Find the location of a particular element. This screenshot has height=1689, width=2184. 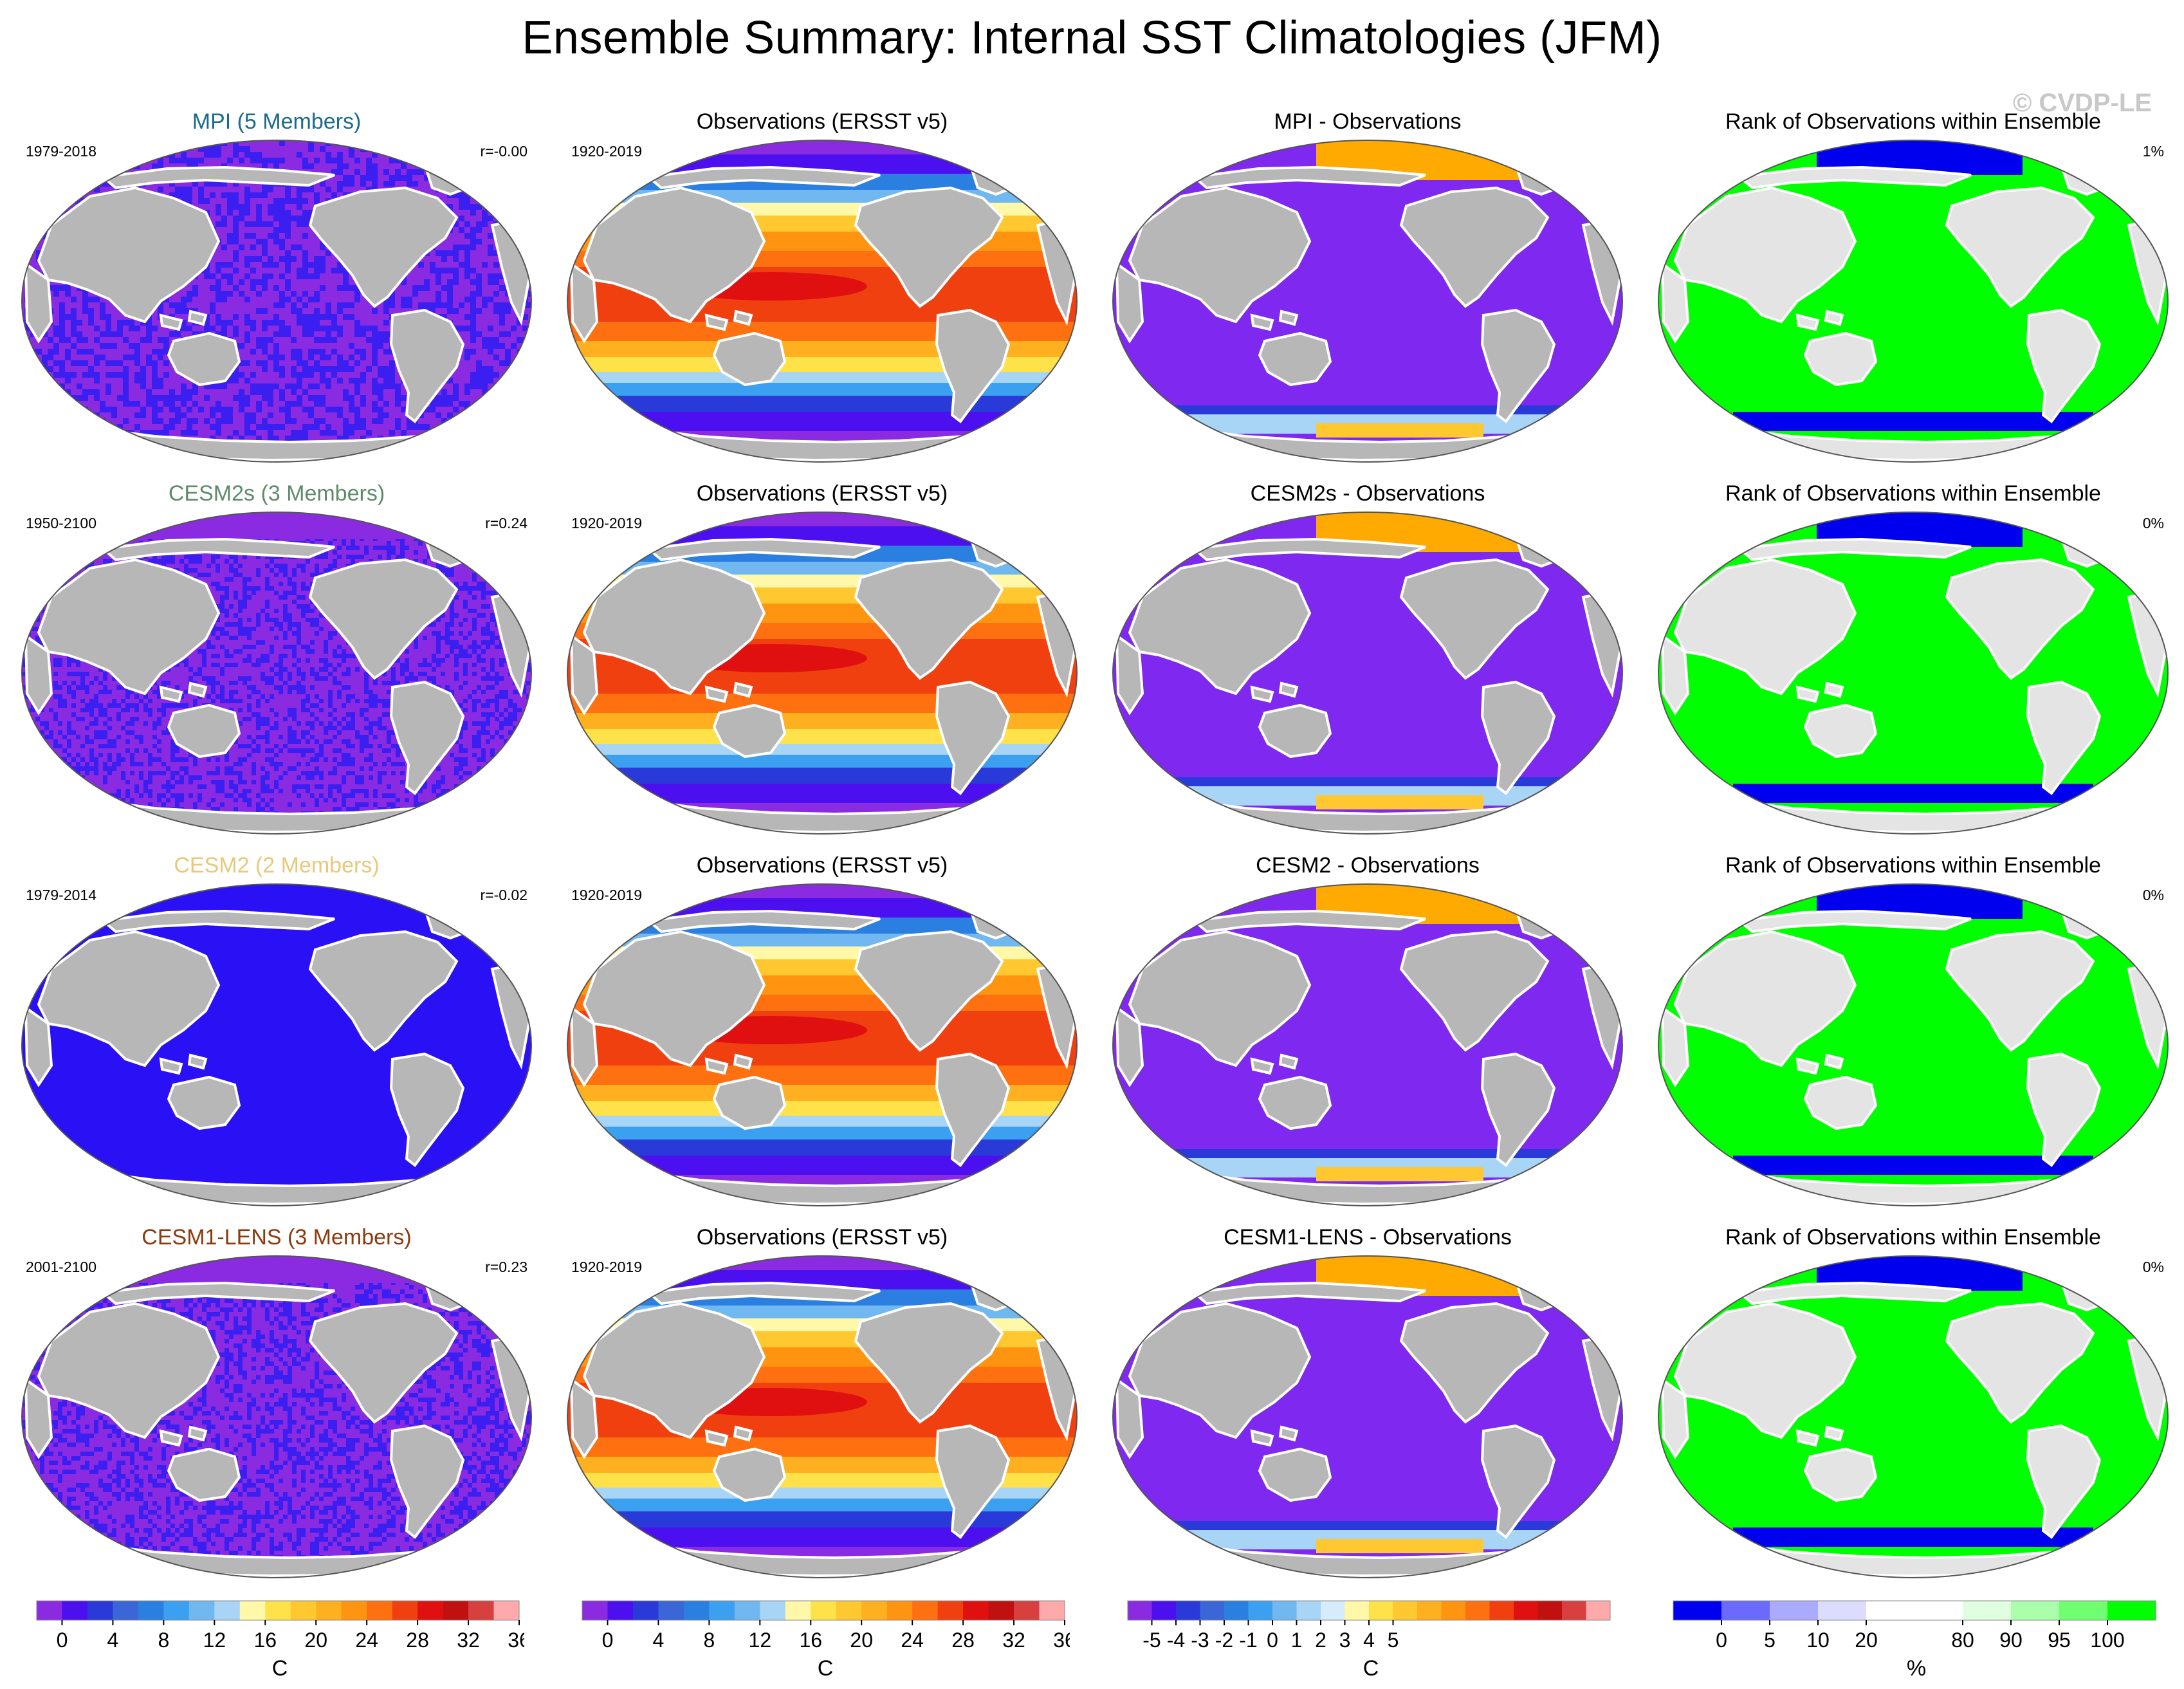

colorbar-tick-label: 8 is located at coordinates (709, 1640).